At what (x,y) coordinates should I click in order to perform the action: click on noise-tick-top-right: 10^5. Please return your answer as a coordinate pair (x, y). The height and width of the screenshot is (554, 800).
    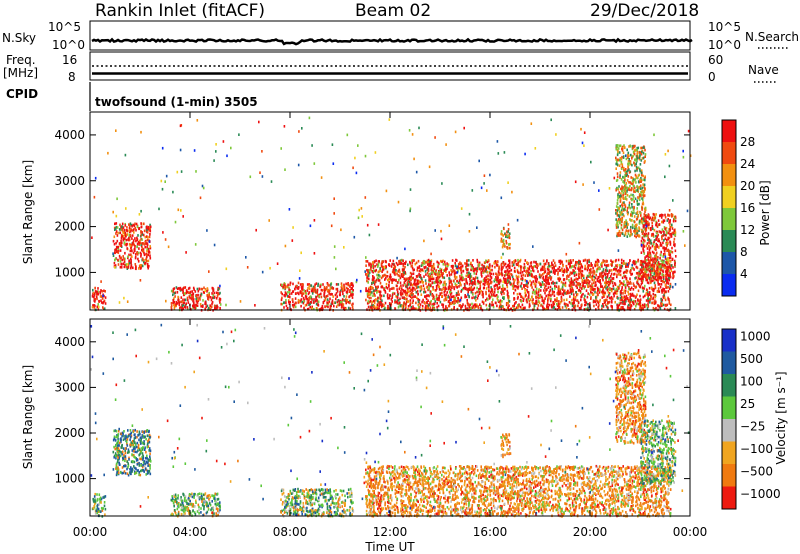
    Looking at the image, I should click on (724, 27).